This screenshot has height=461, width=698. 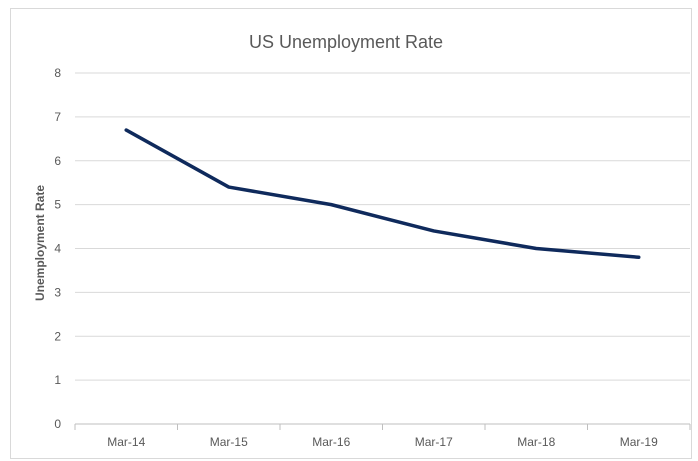 I want to click on y-tick-label-6: 6, so click(x=57, y=161).